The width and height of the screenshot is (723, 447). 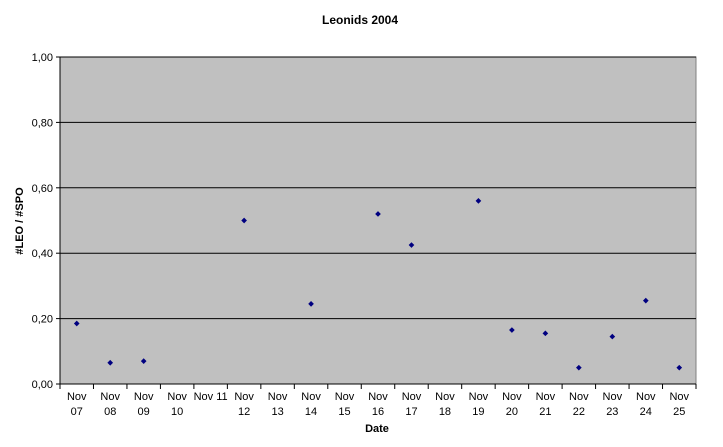 What do you see at coordinates (42, 320) in the screenshot?
I see `y-tick-label: 0,20` at bounding box center [42, 320].